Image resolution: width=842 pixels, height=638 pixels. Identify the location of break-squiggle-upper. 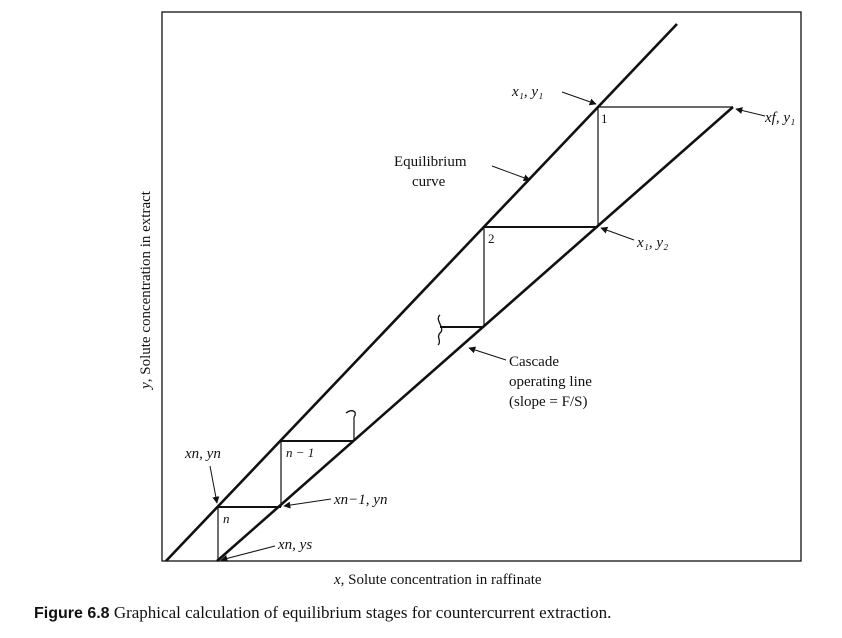
(440, 330).